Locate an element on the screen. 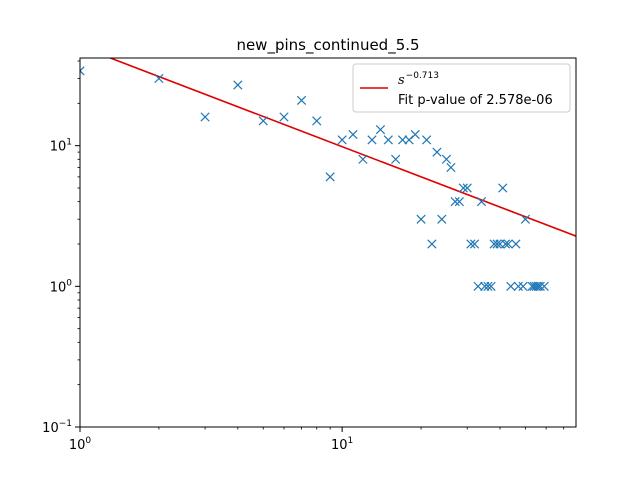 This screenshot has width=640, height=480. y-tick-label: 10¹ is located at coordinates (61, 146).